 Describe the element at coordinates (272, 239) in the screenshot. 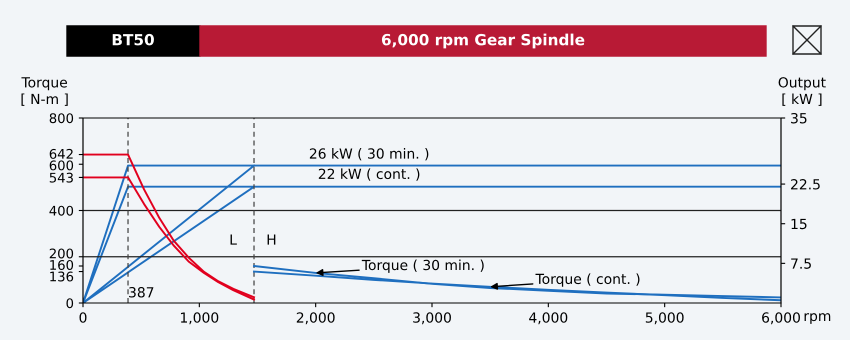

I see `annotation: H` at that location.